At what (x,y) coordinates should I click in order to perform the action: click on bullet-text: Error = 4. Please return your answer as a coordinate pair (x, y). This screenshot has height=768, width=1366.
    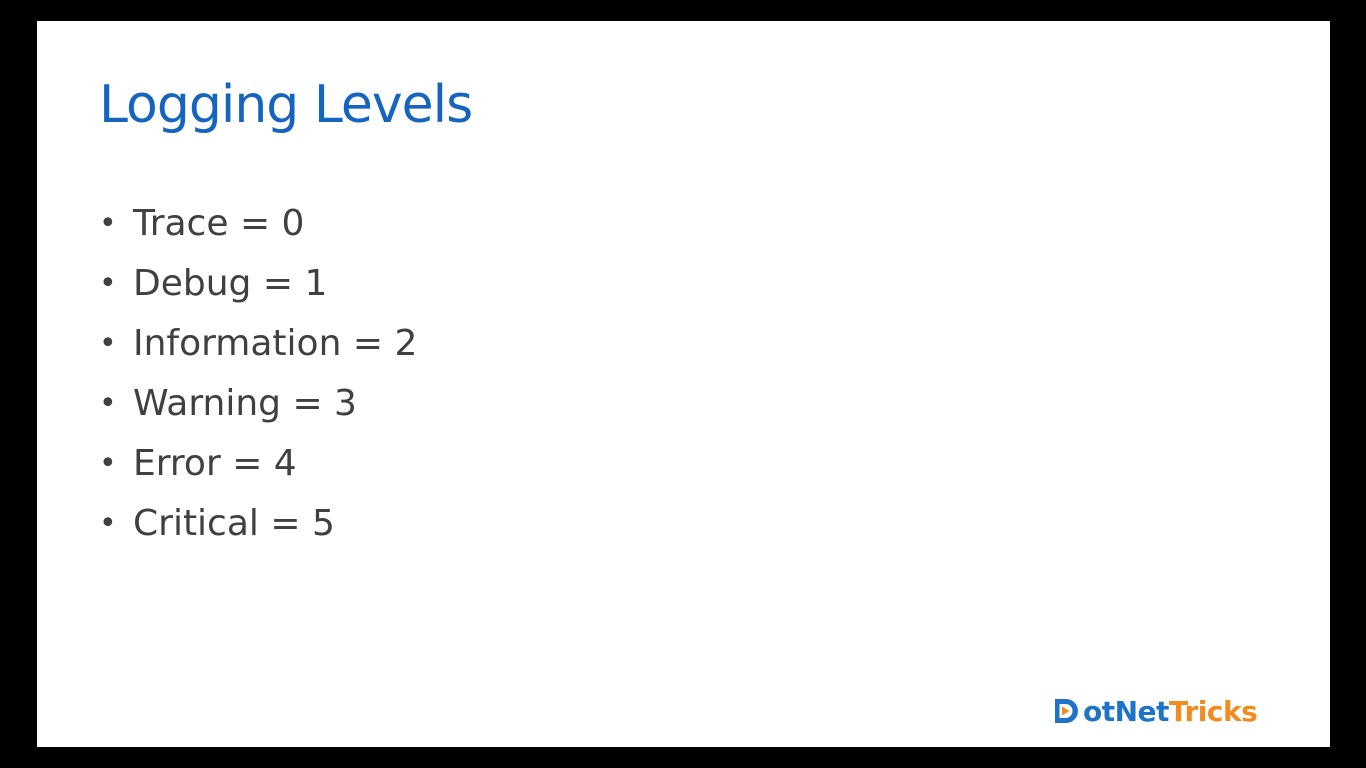
    Looking at the image, I should click on (215, 463).